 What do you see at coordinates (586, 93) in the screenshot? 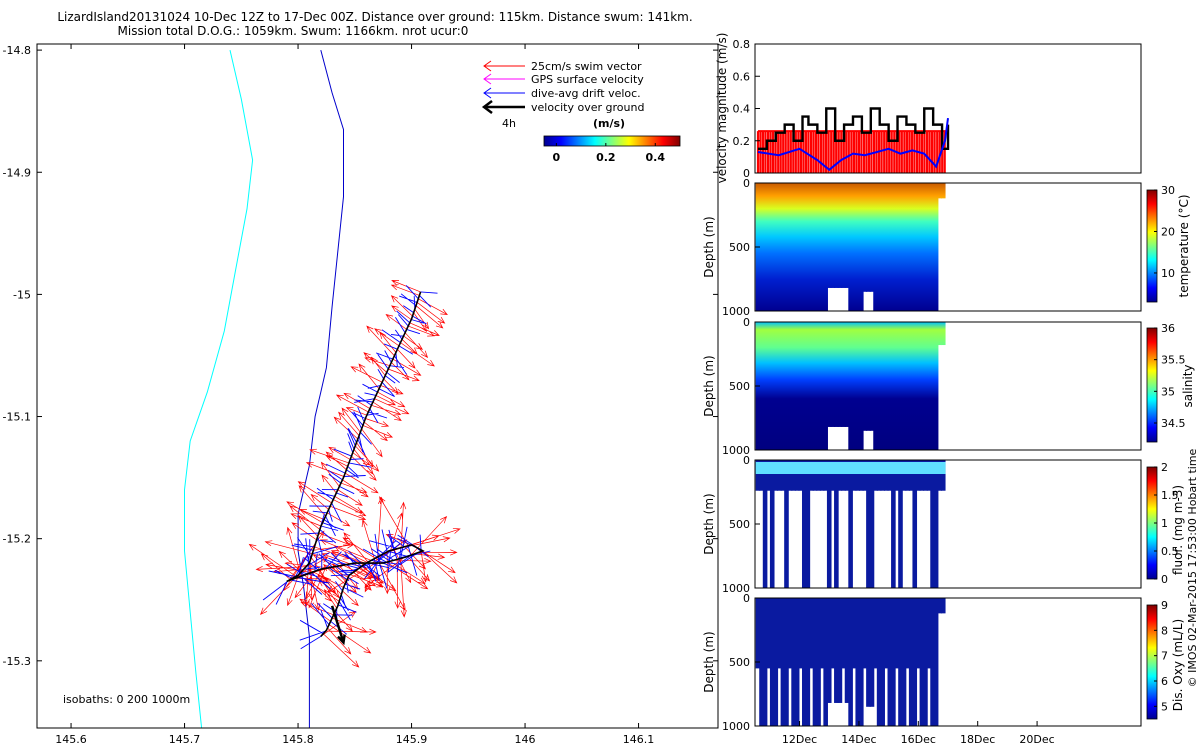
I see `legend-drift: dive-avg drift veloc.` at bounding box center [586, 93].